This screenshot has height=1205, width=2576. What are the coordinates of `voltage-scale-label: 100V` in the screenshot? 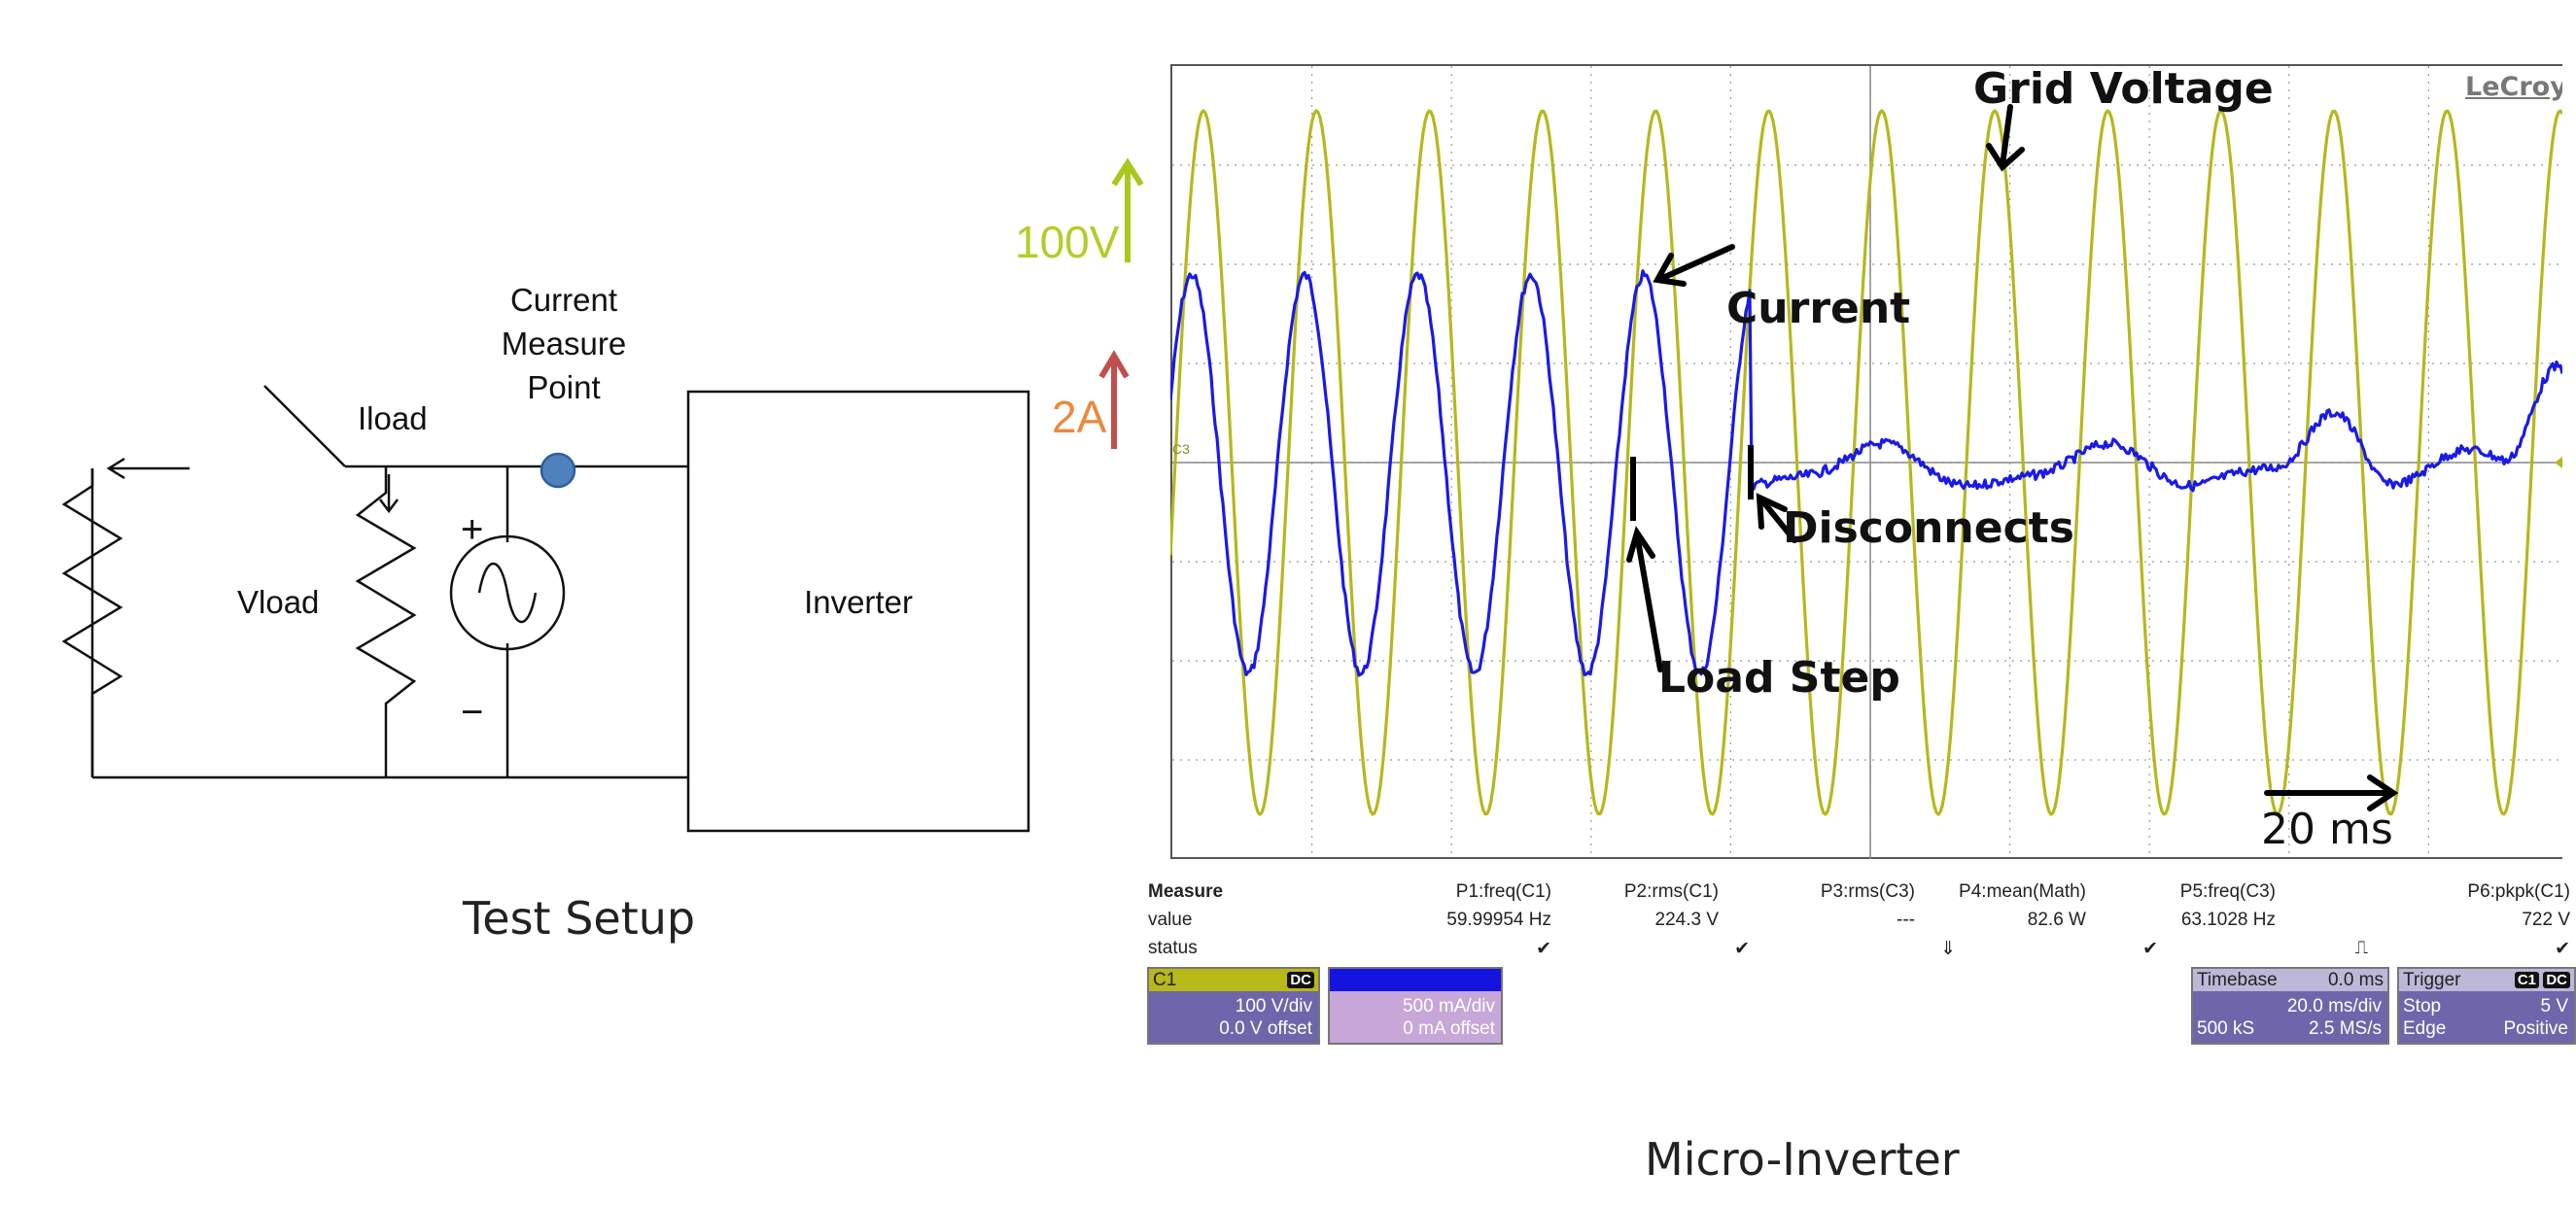 It's located at (1067, 242).